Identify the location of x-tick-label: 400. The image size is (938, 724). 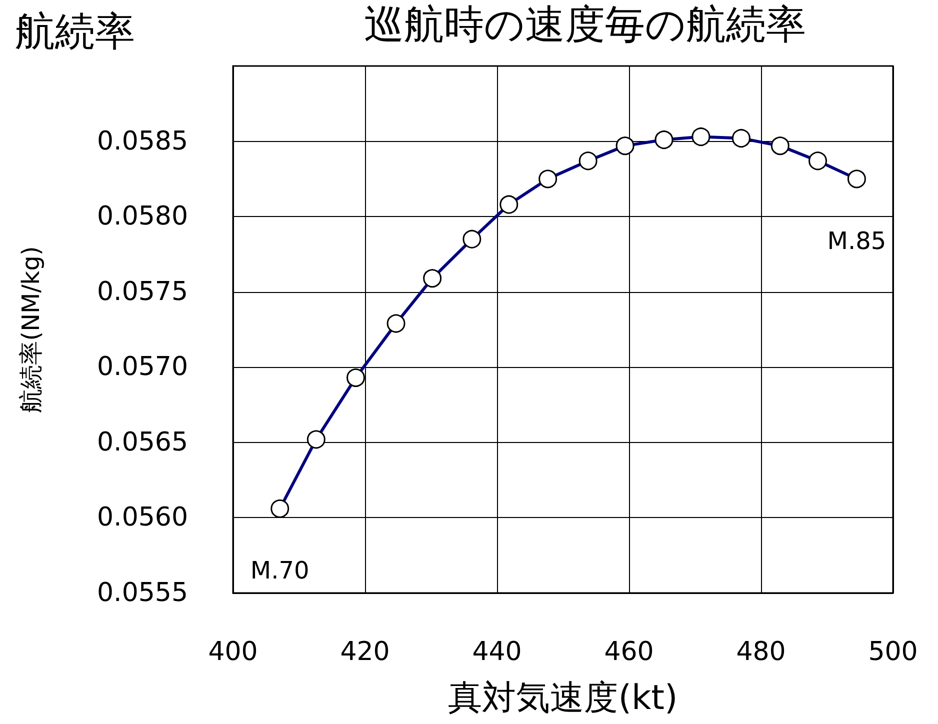
(233, 652).